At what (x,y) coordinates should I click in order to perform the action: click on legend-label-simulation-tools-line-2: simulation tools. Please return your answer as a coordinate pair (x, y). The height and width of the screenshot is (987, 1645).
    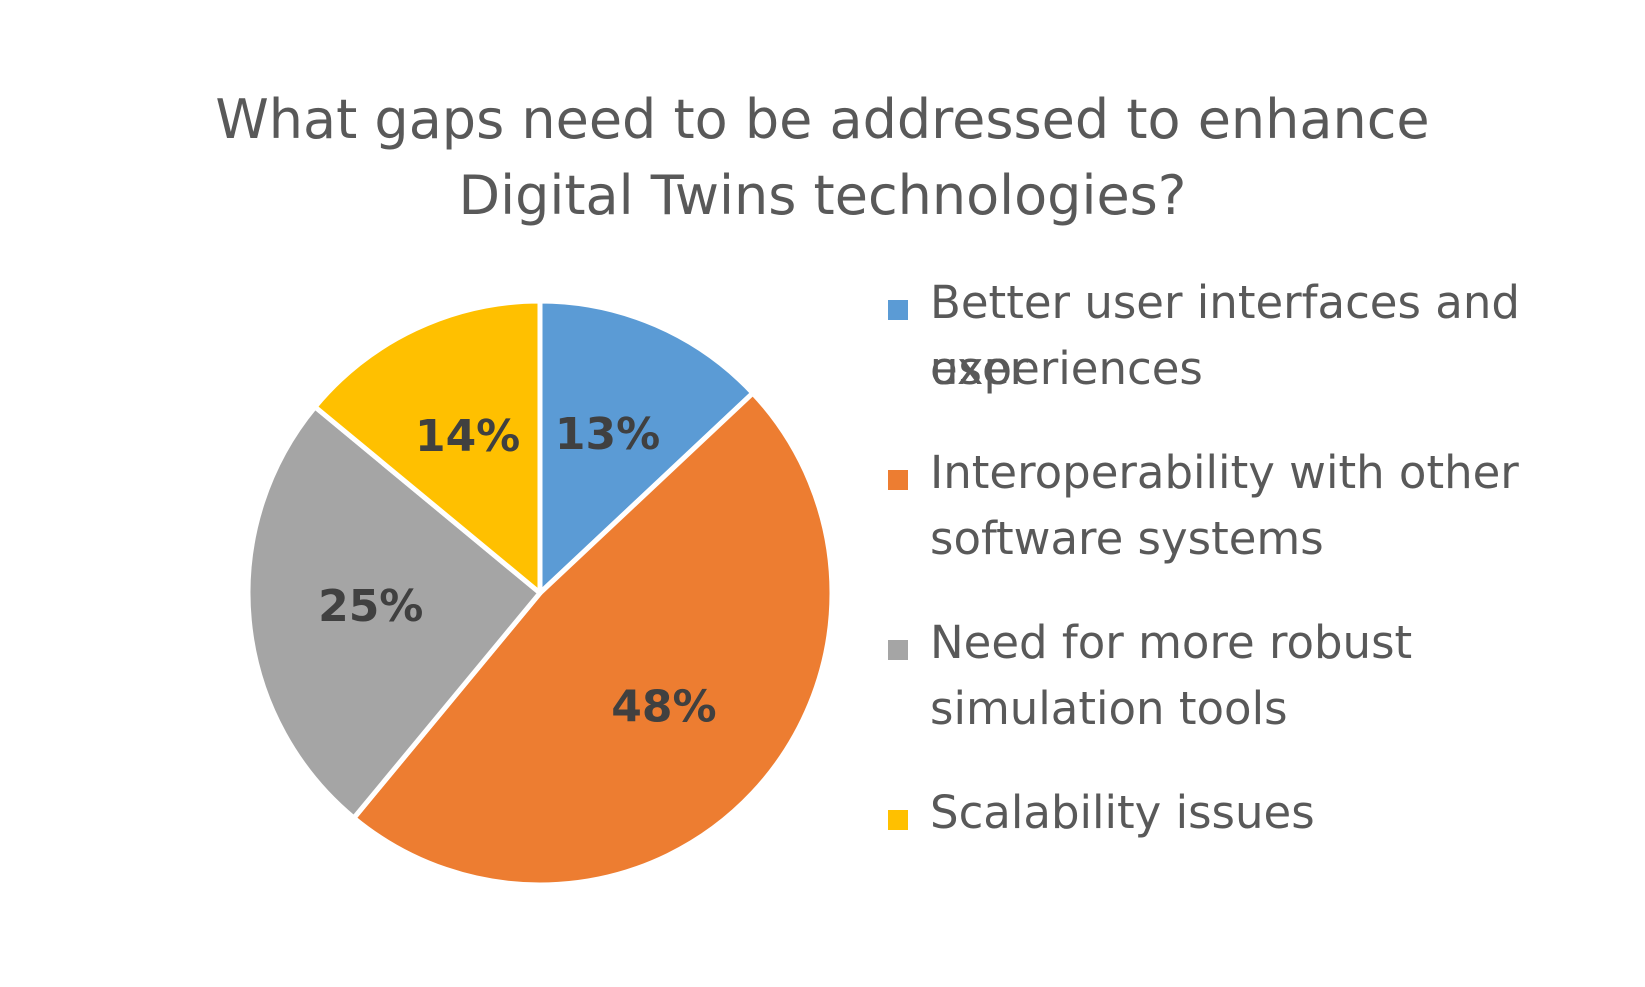
    Looking at the image, I should click on (1109, 708).